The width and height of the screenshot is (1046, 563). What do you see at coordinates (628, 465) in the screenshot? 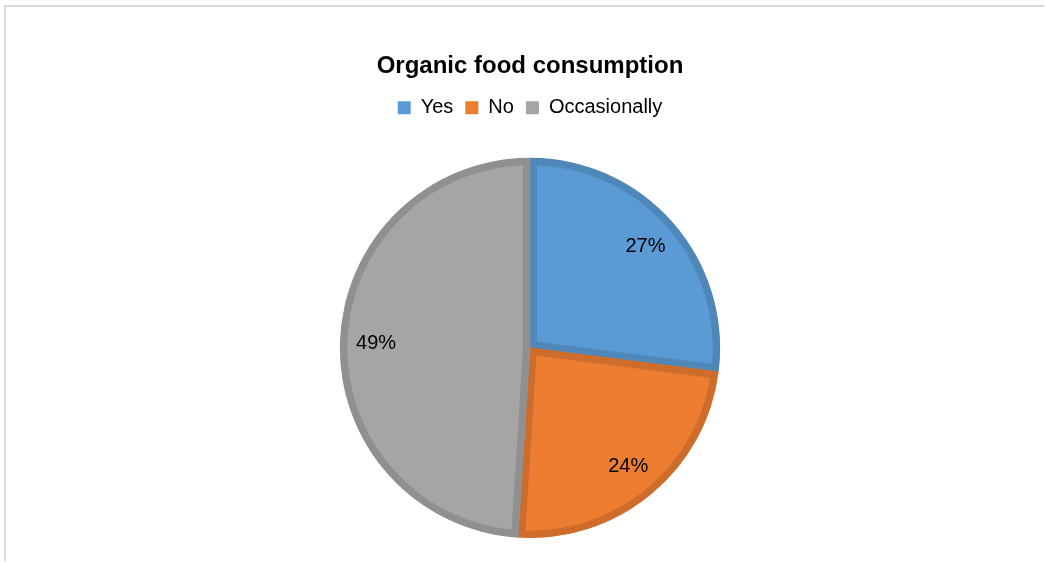
I see `data-label: 24%` at bounding box center [628, 465].